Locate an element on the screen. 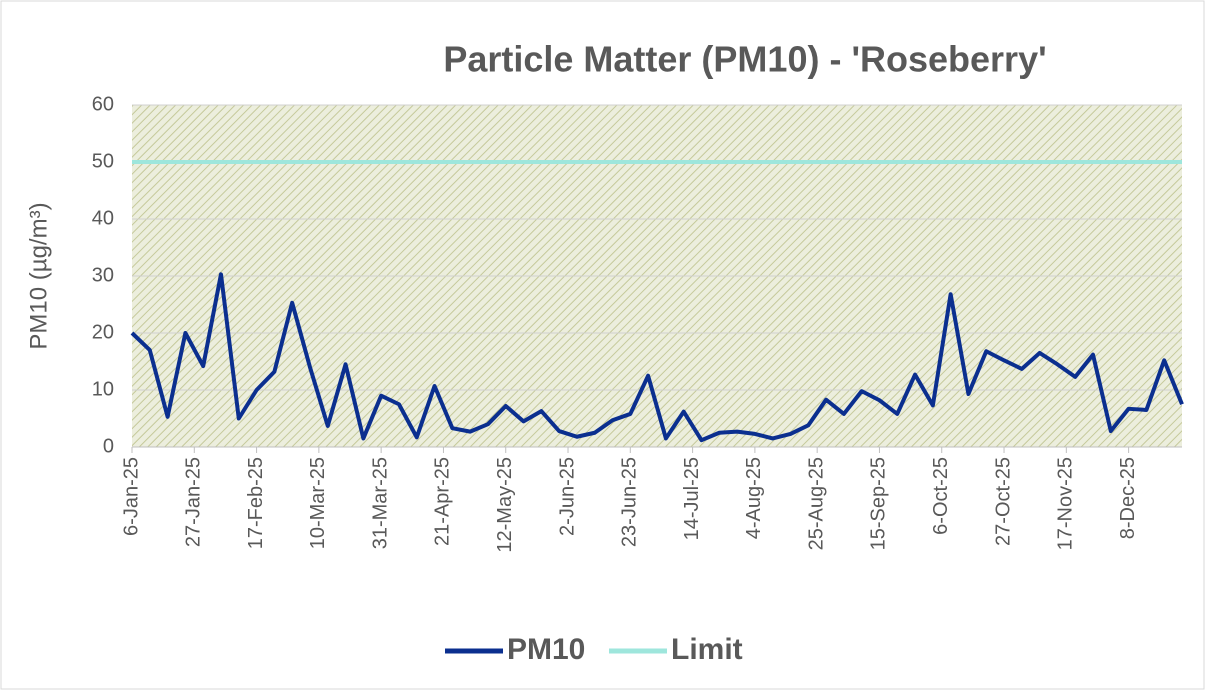 This screenshot has height=695, width=1205. x-tick-label: 27-Jan-25 is located at coordinates (194, 502).